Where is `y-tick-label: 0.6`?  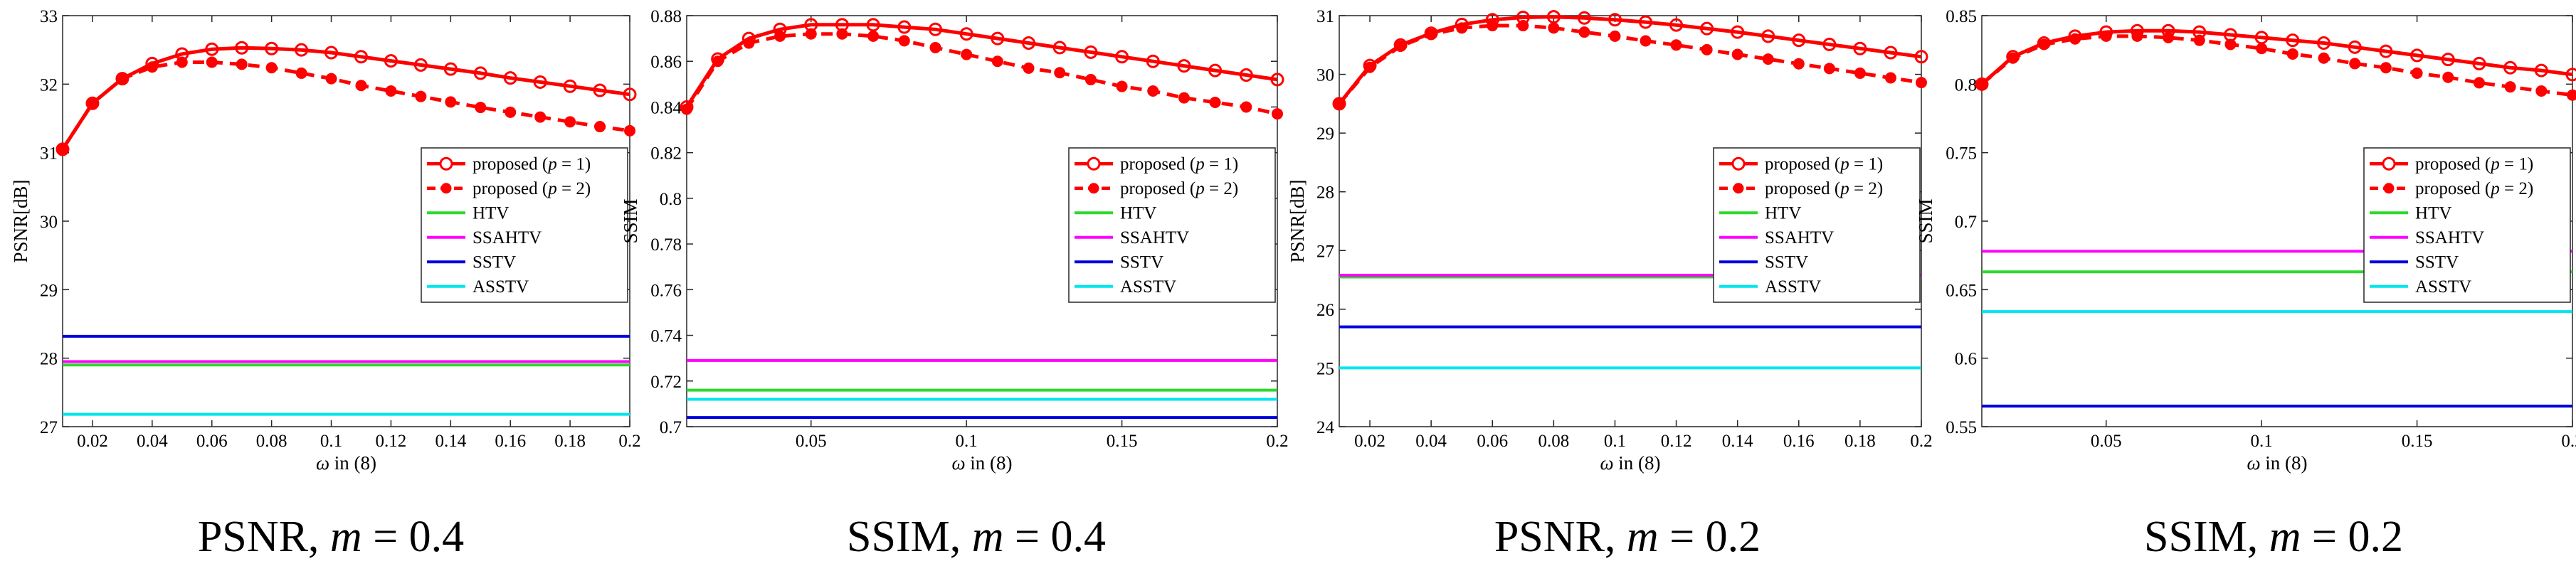 y-tick-label: 0.6 is located at coordinates (1966, 359).